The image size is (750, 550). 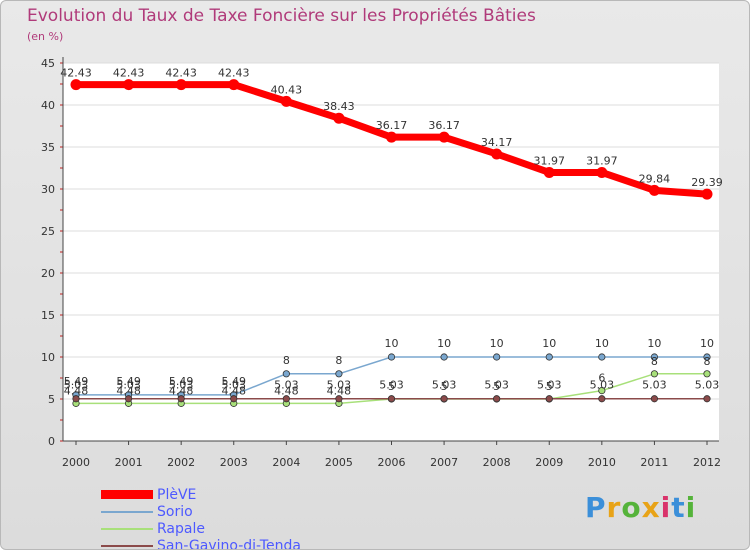 What do you see at coordinates (497, 462) in the screenshot?
I see `x-tick-label: 2008` at bounding box center [497, 462].